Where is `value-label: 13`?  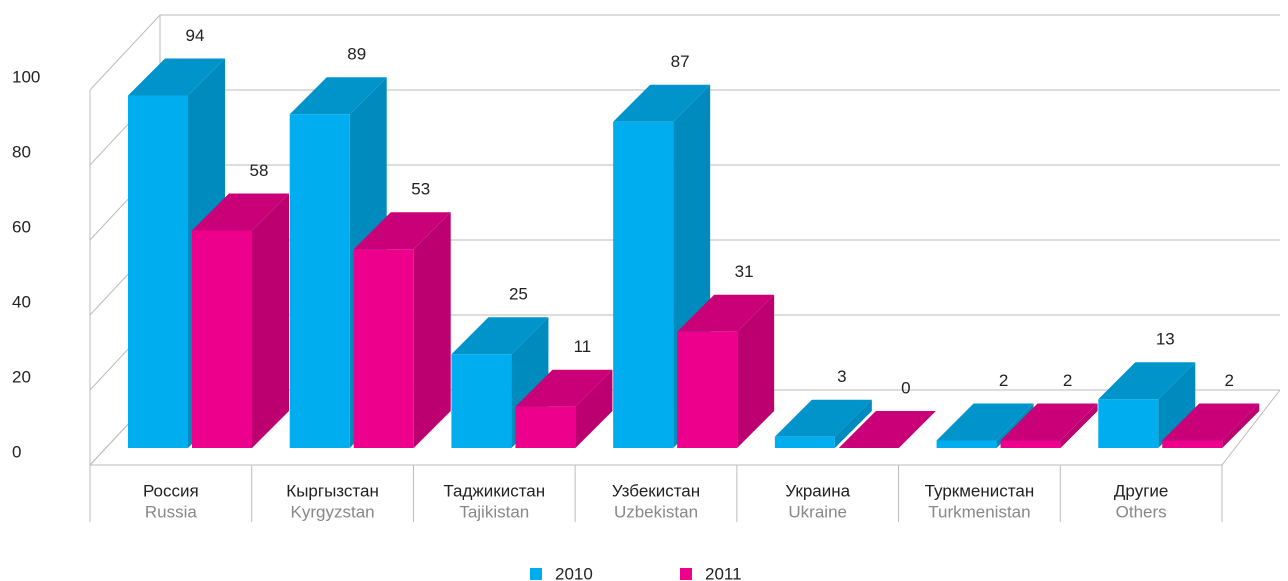
value-label: 13 is located at coordinates (1165, 339).